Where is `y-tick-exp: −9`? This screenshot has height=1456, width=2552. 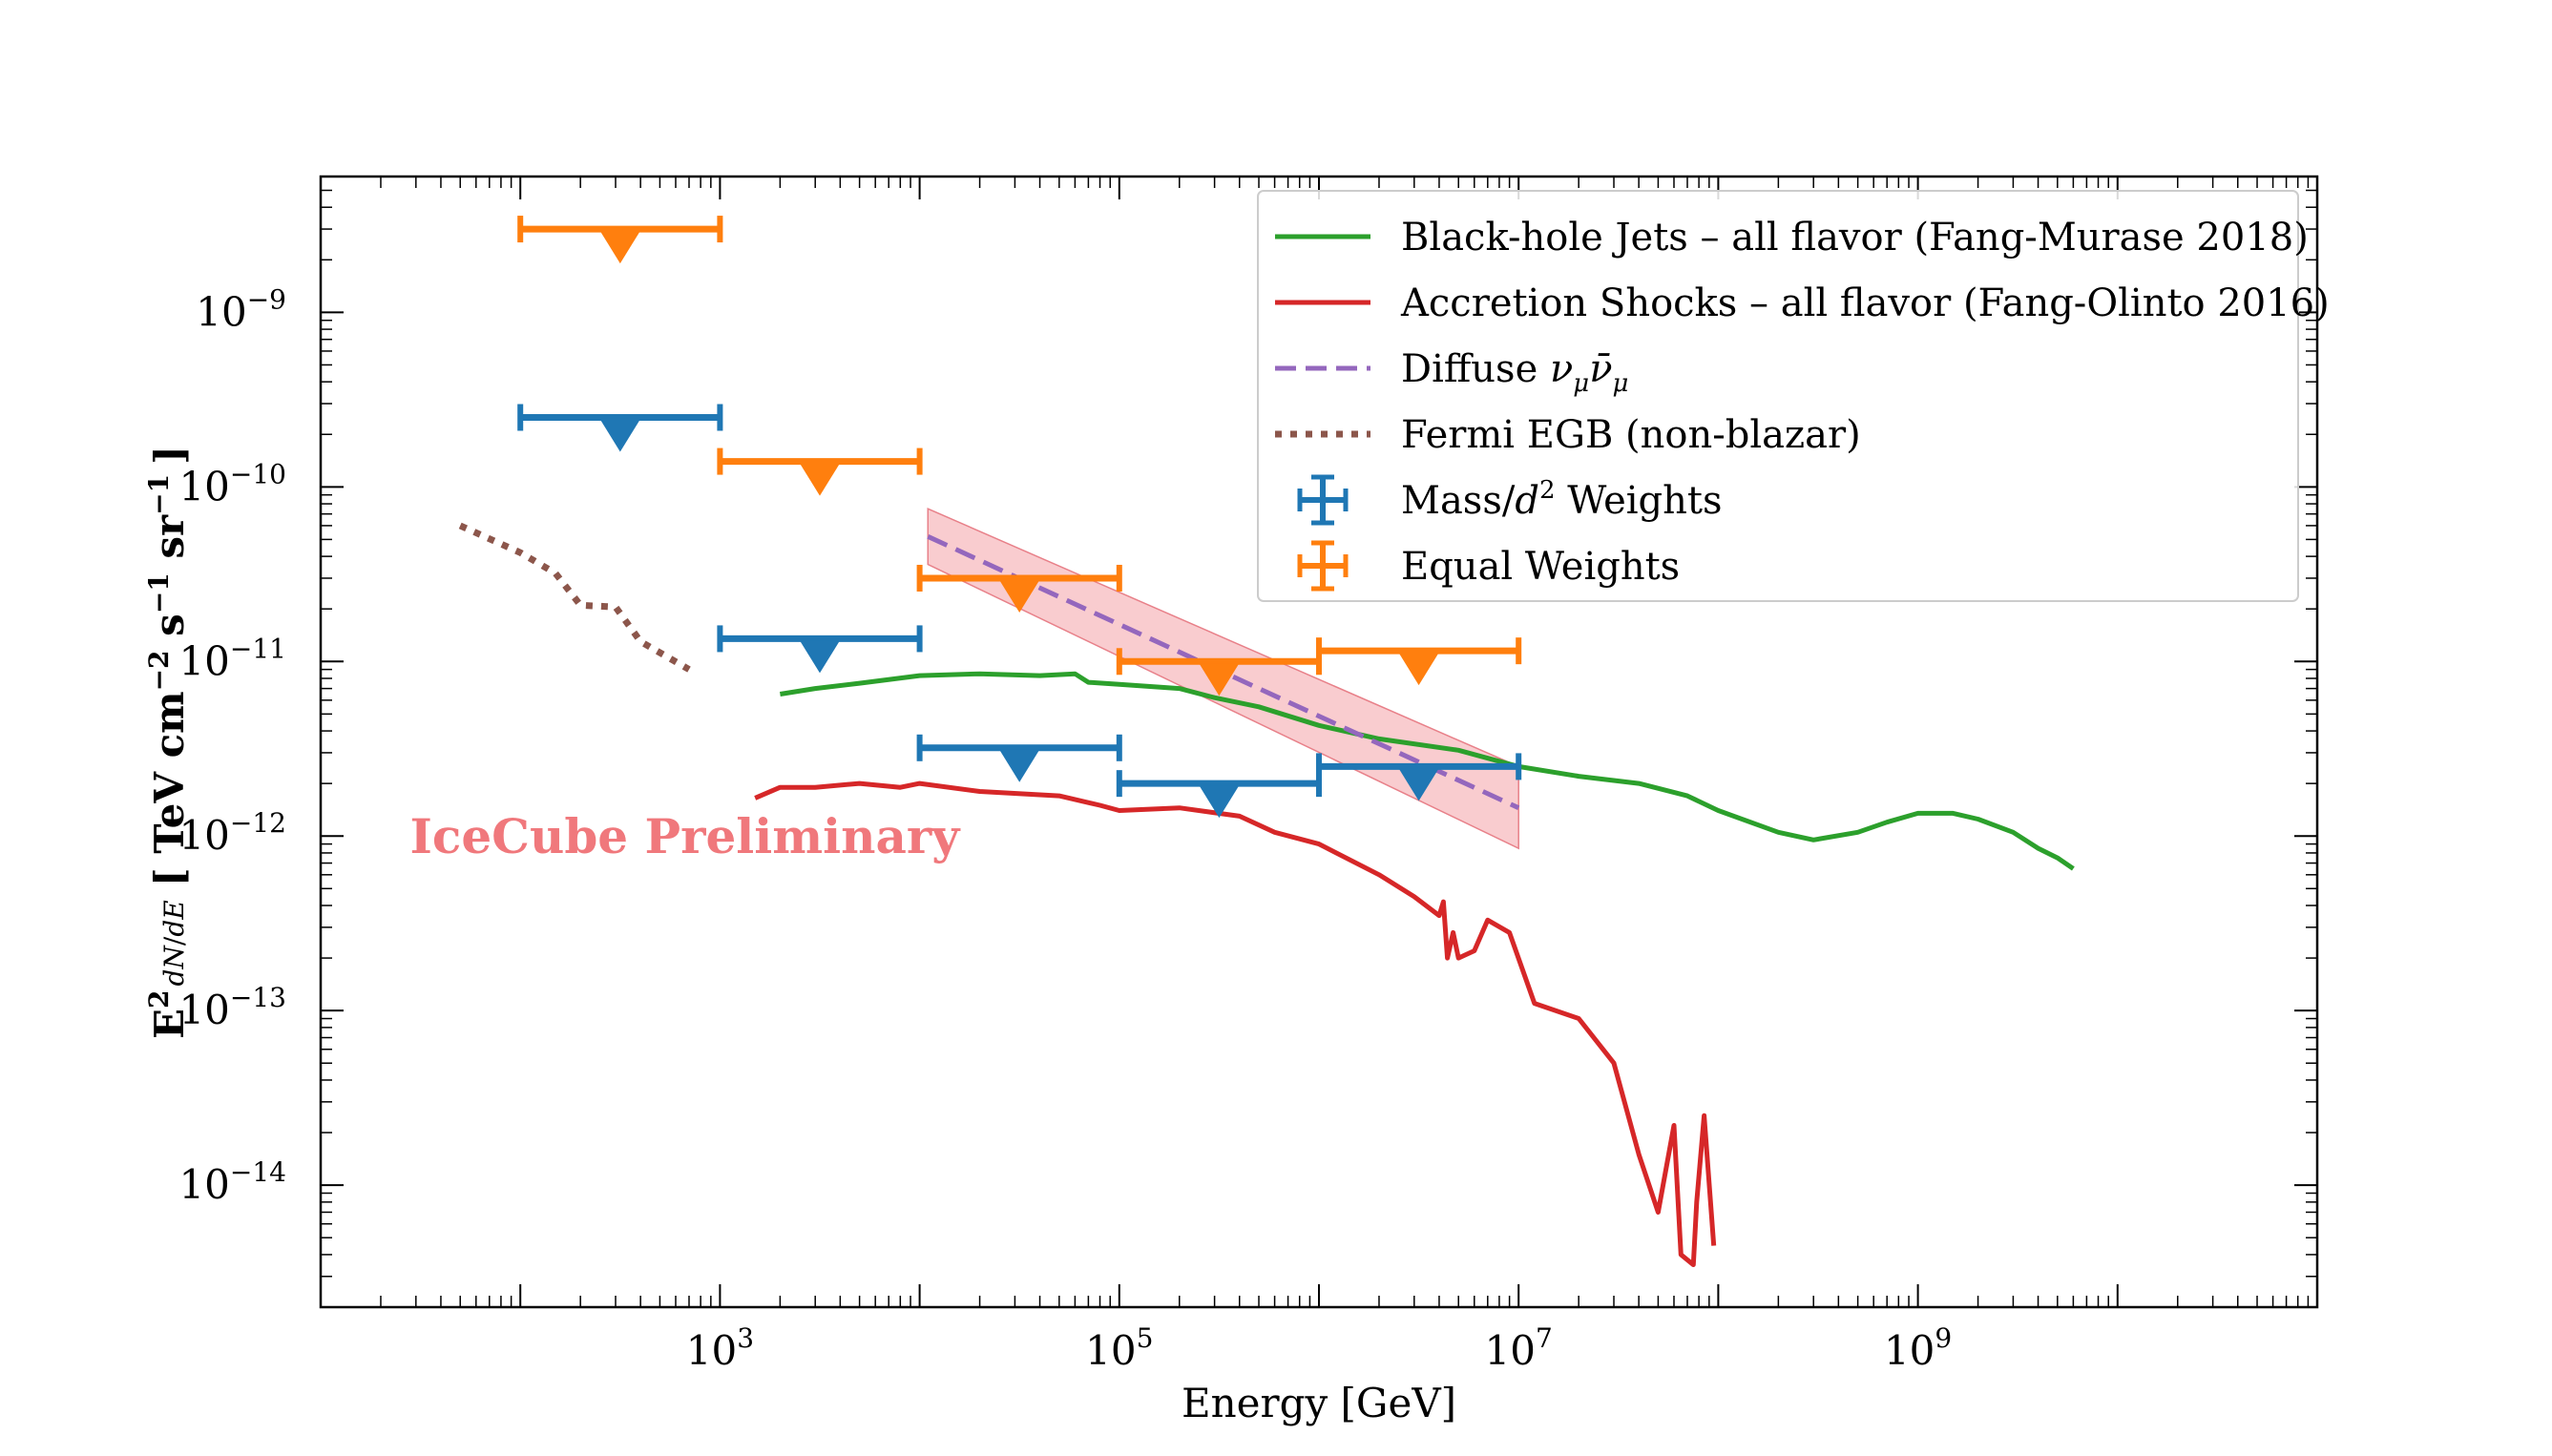
y-tick-exp: −9 is located at coordinates (267, 299).